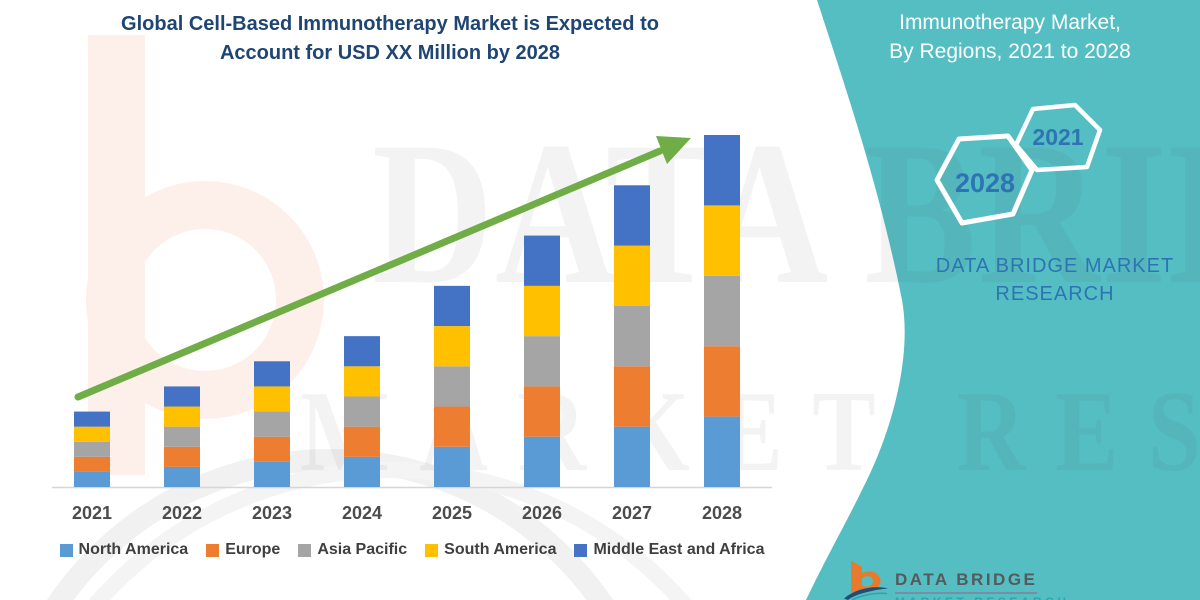 This screenshot has width=1200, height=600. What do you see at coordinates (272, 374) in the screenshot?
I see `bar-segment-2023-middle-east-and-africa` at bounding box center [272, 374].